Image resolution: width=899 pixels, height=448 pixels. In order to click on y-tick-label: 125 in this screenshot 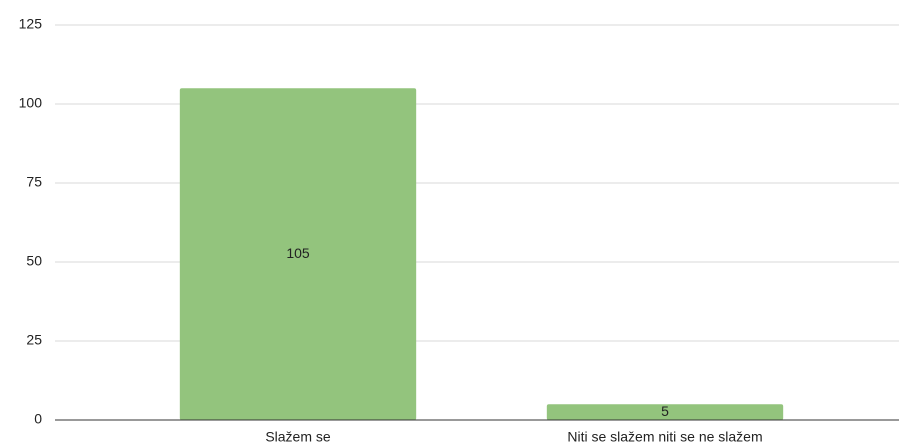, I will do `click(31, 24)`.